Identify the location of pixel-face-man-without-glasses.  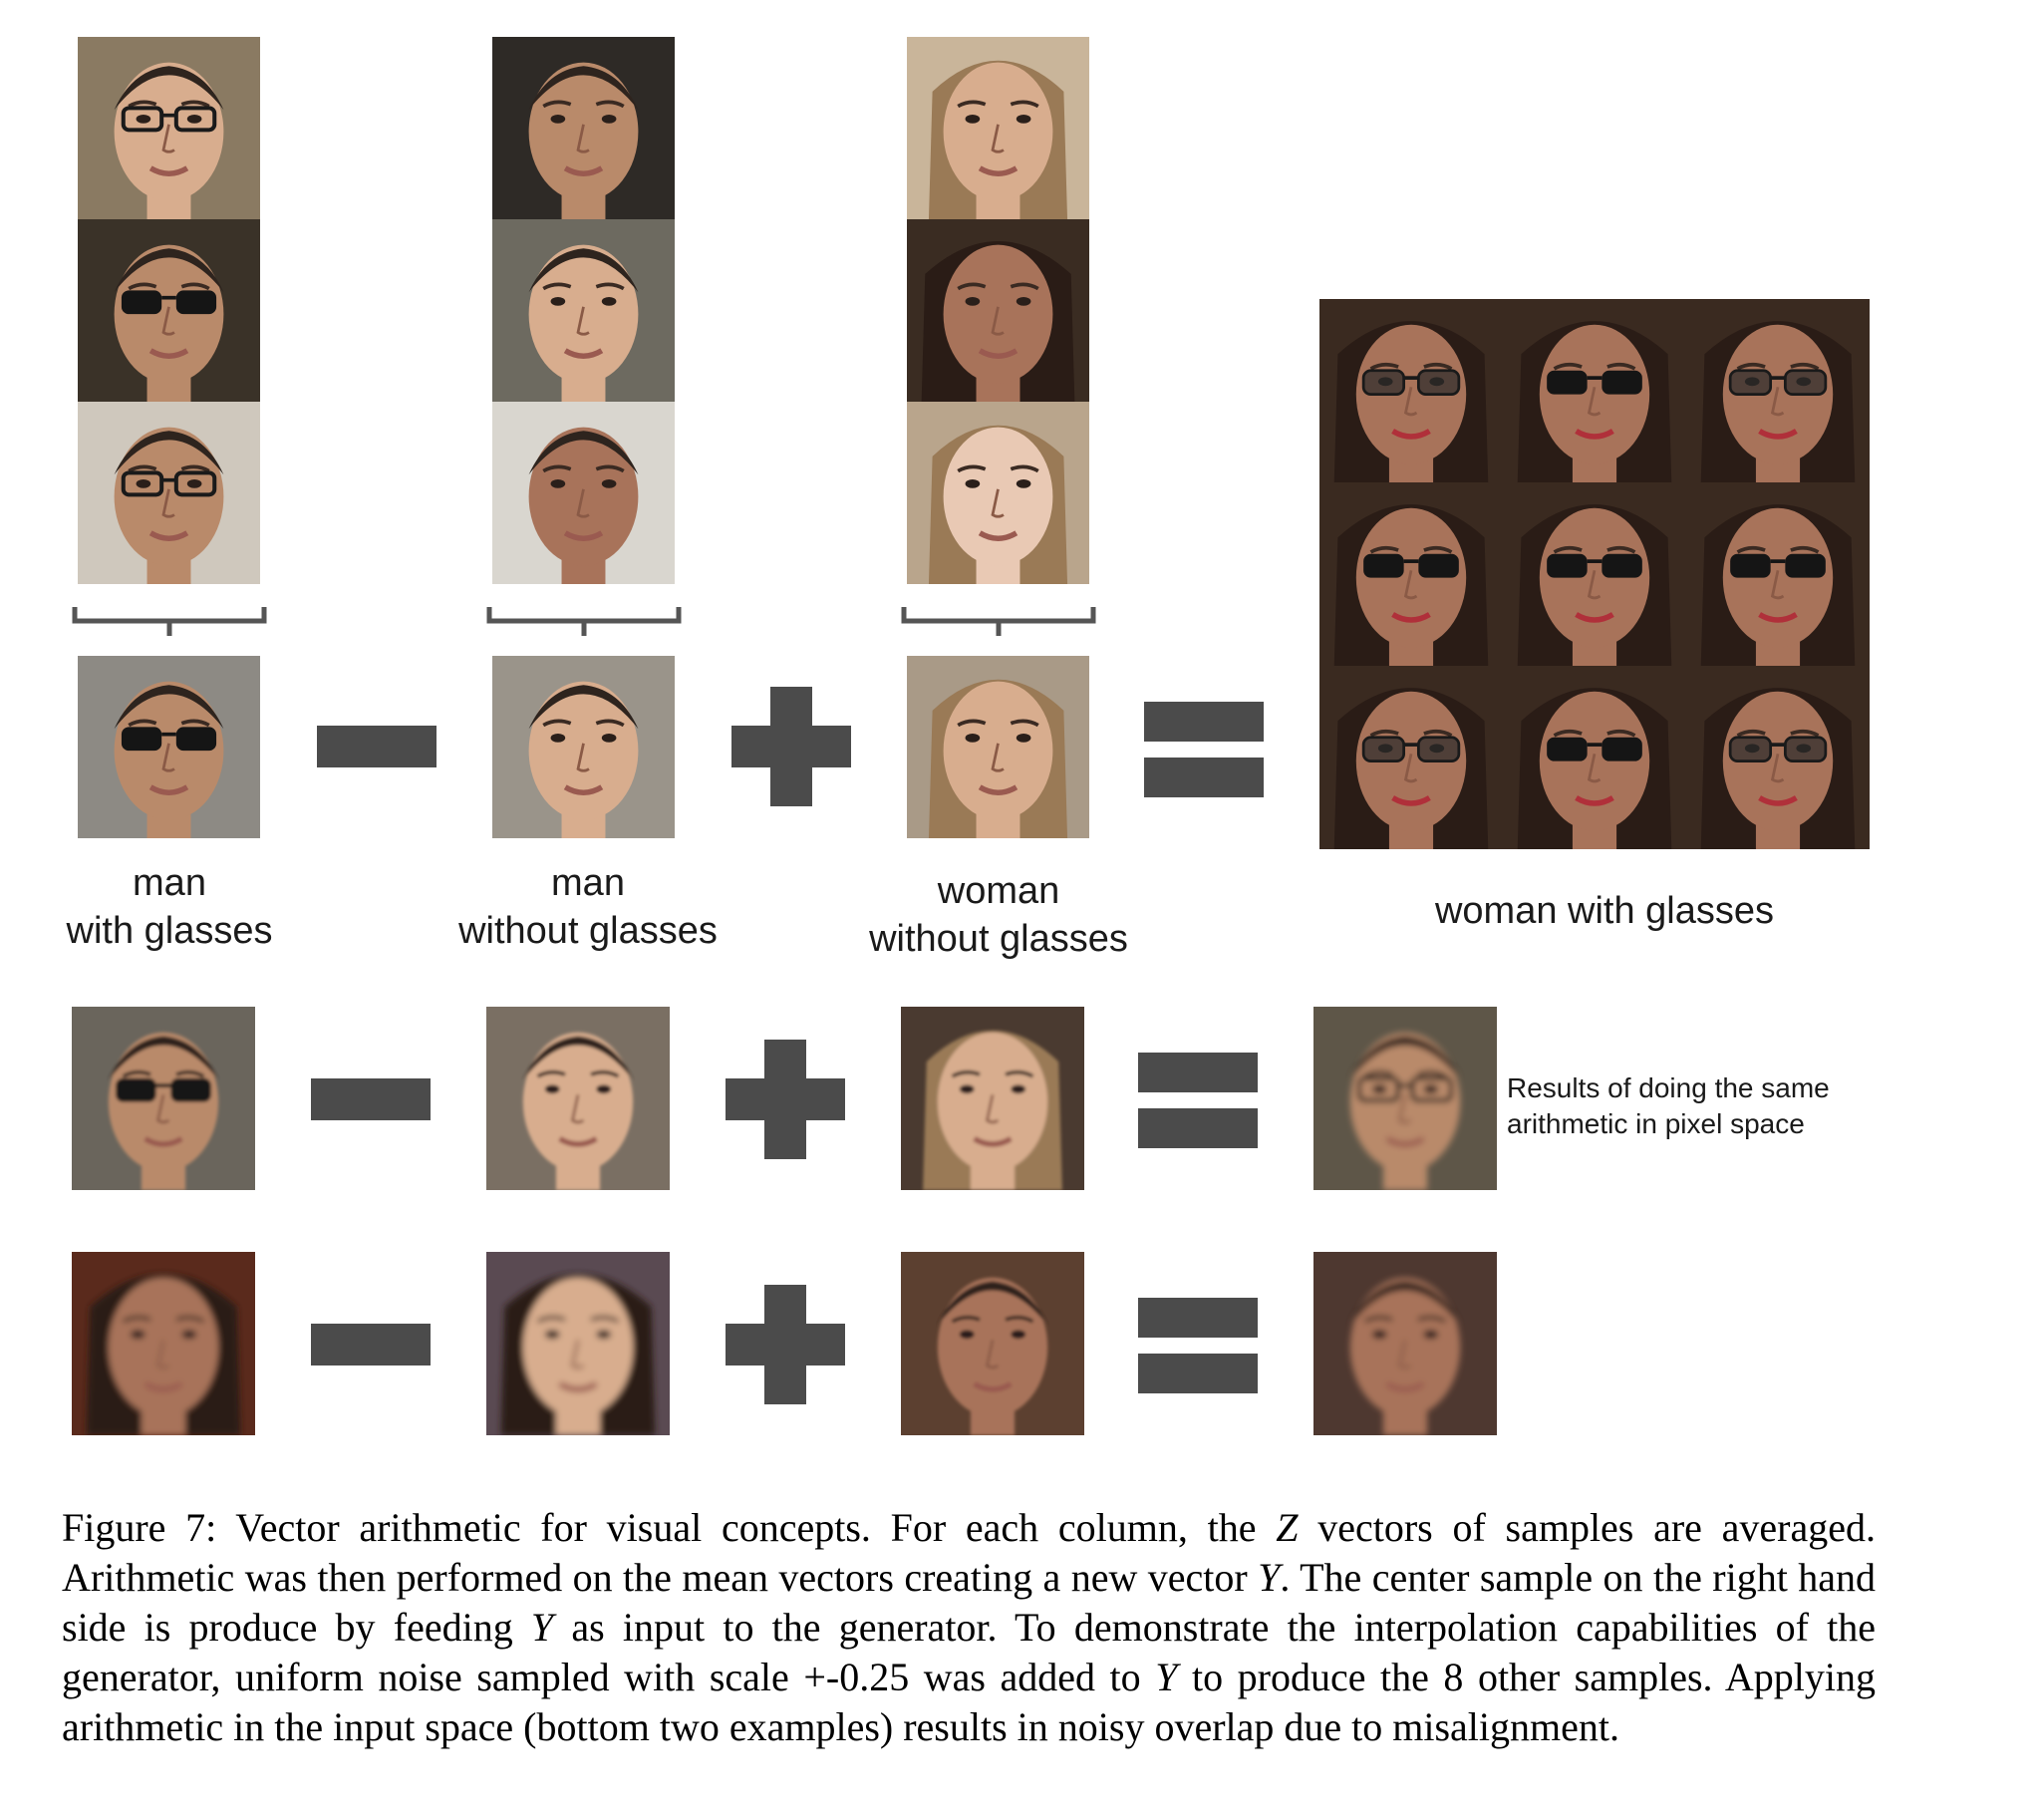
(578, 1098).